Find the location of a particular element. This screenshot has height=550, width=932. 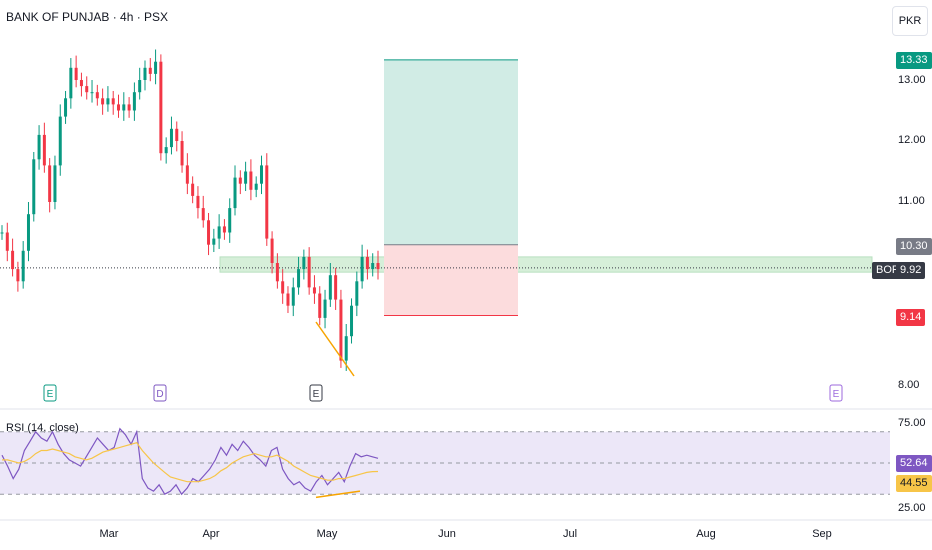

rsi-tick: 25.00 is located at coordinates (912, 508).